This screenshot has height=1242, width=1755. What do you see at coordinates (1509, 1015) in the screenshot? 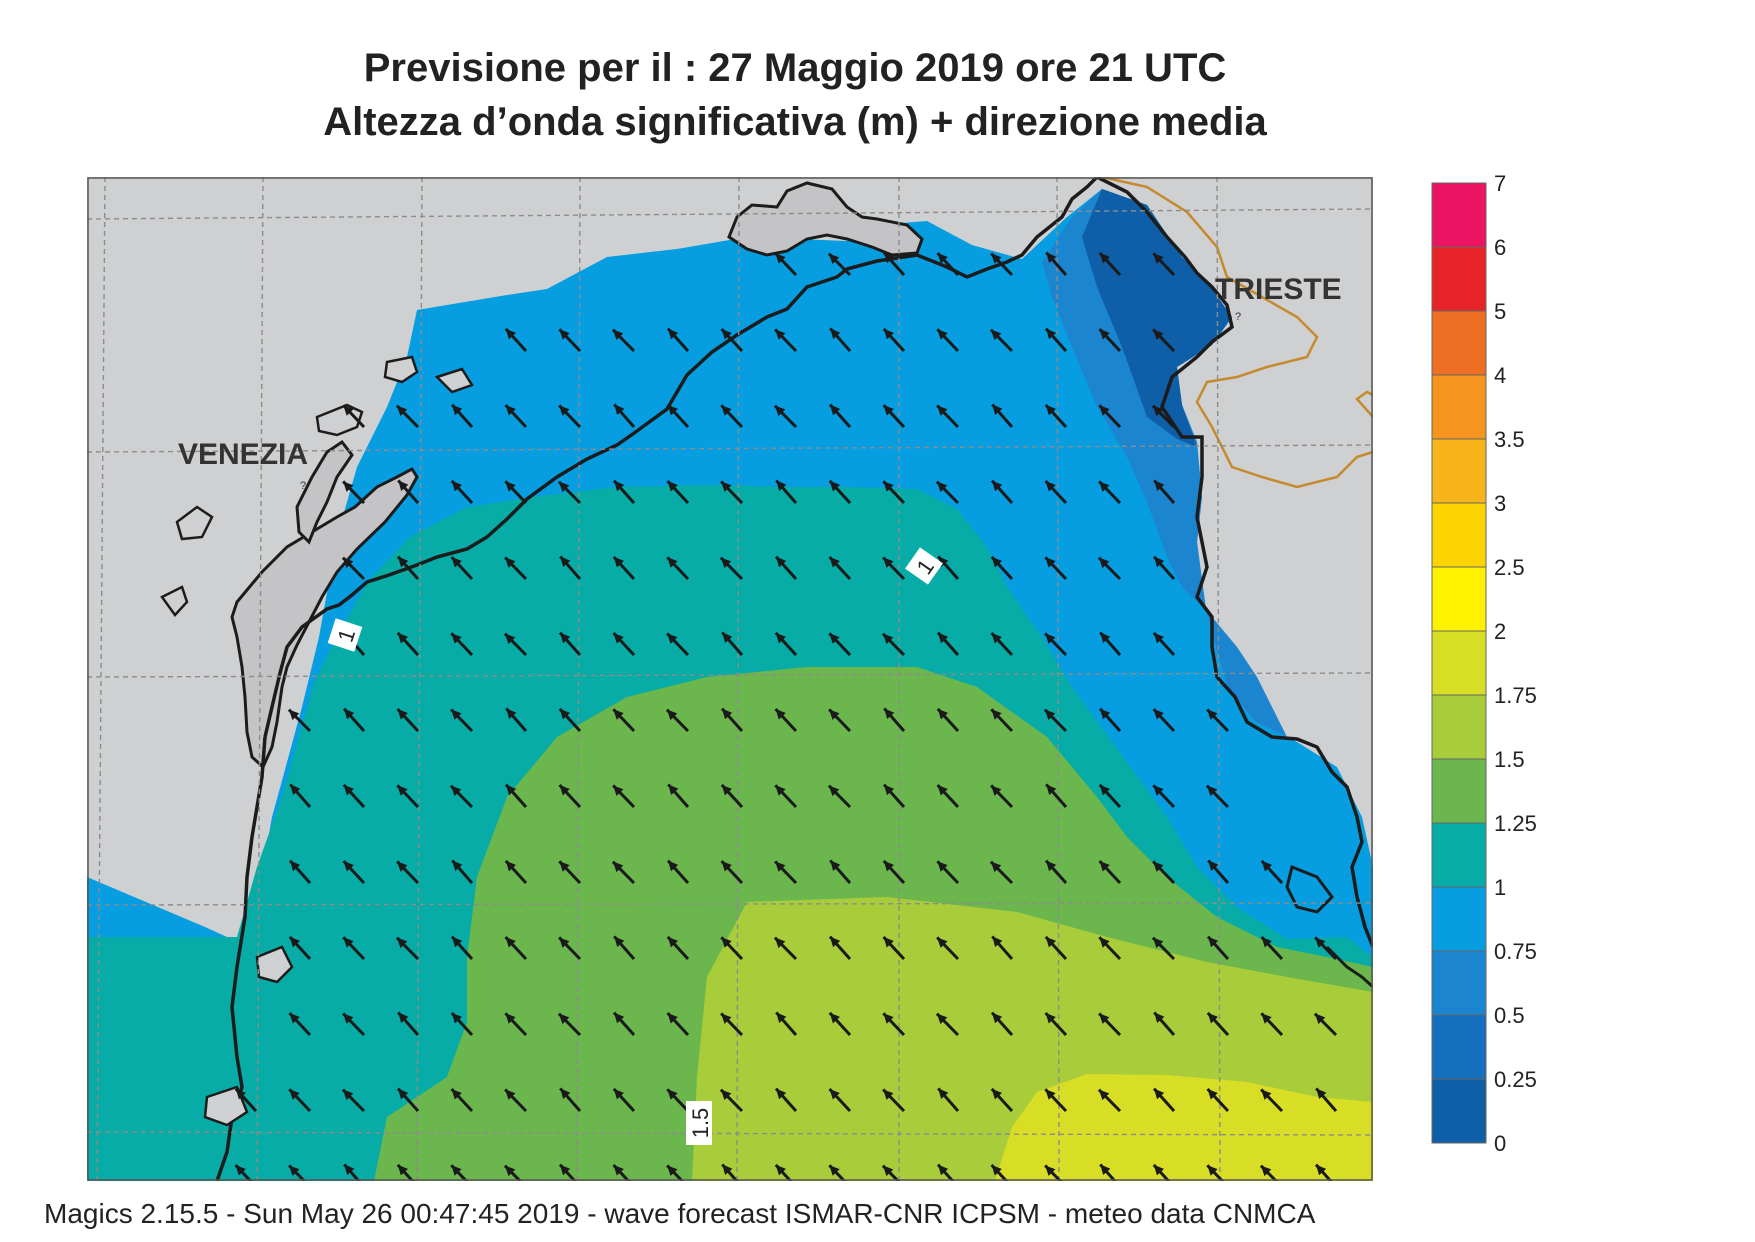
I see `colorbar-tick-label: 0.5` at bounding box center [1509, 1015].